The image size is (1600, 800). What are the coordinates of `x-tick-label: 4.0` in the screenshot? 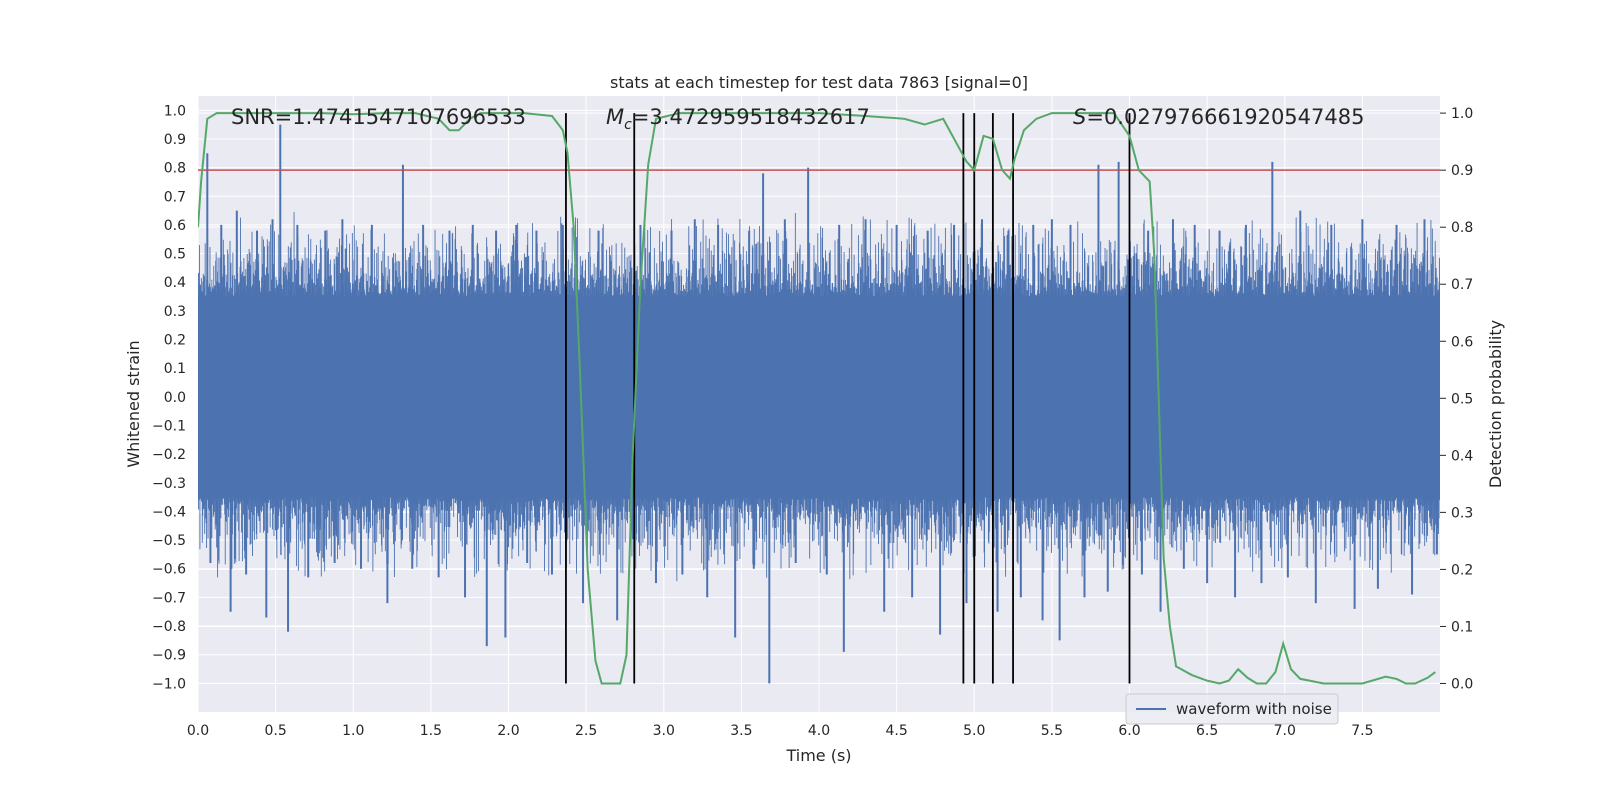 It's located at (819, 731).